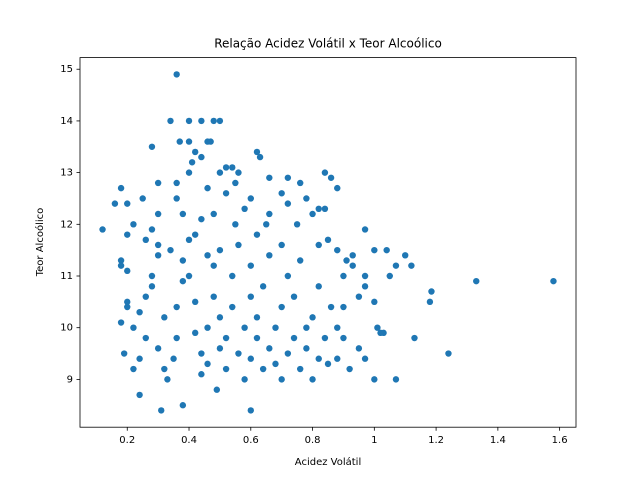 The image size is (640, 484). I want to click on x-axis-label: Acidez Volátil, so click(328, 462).